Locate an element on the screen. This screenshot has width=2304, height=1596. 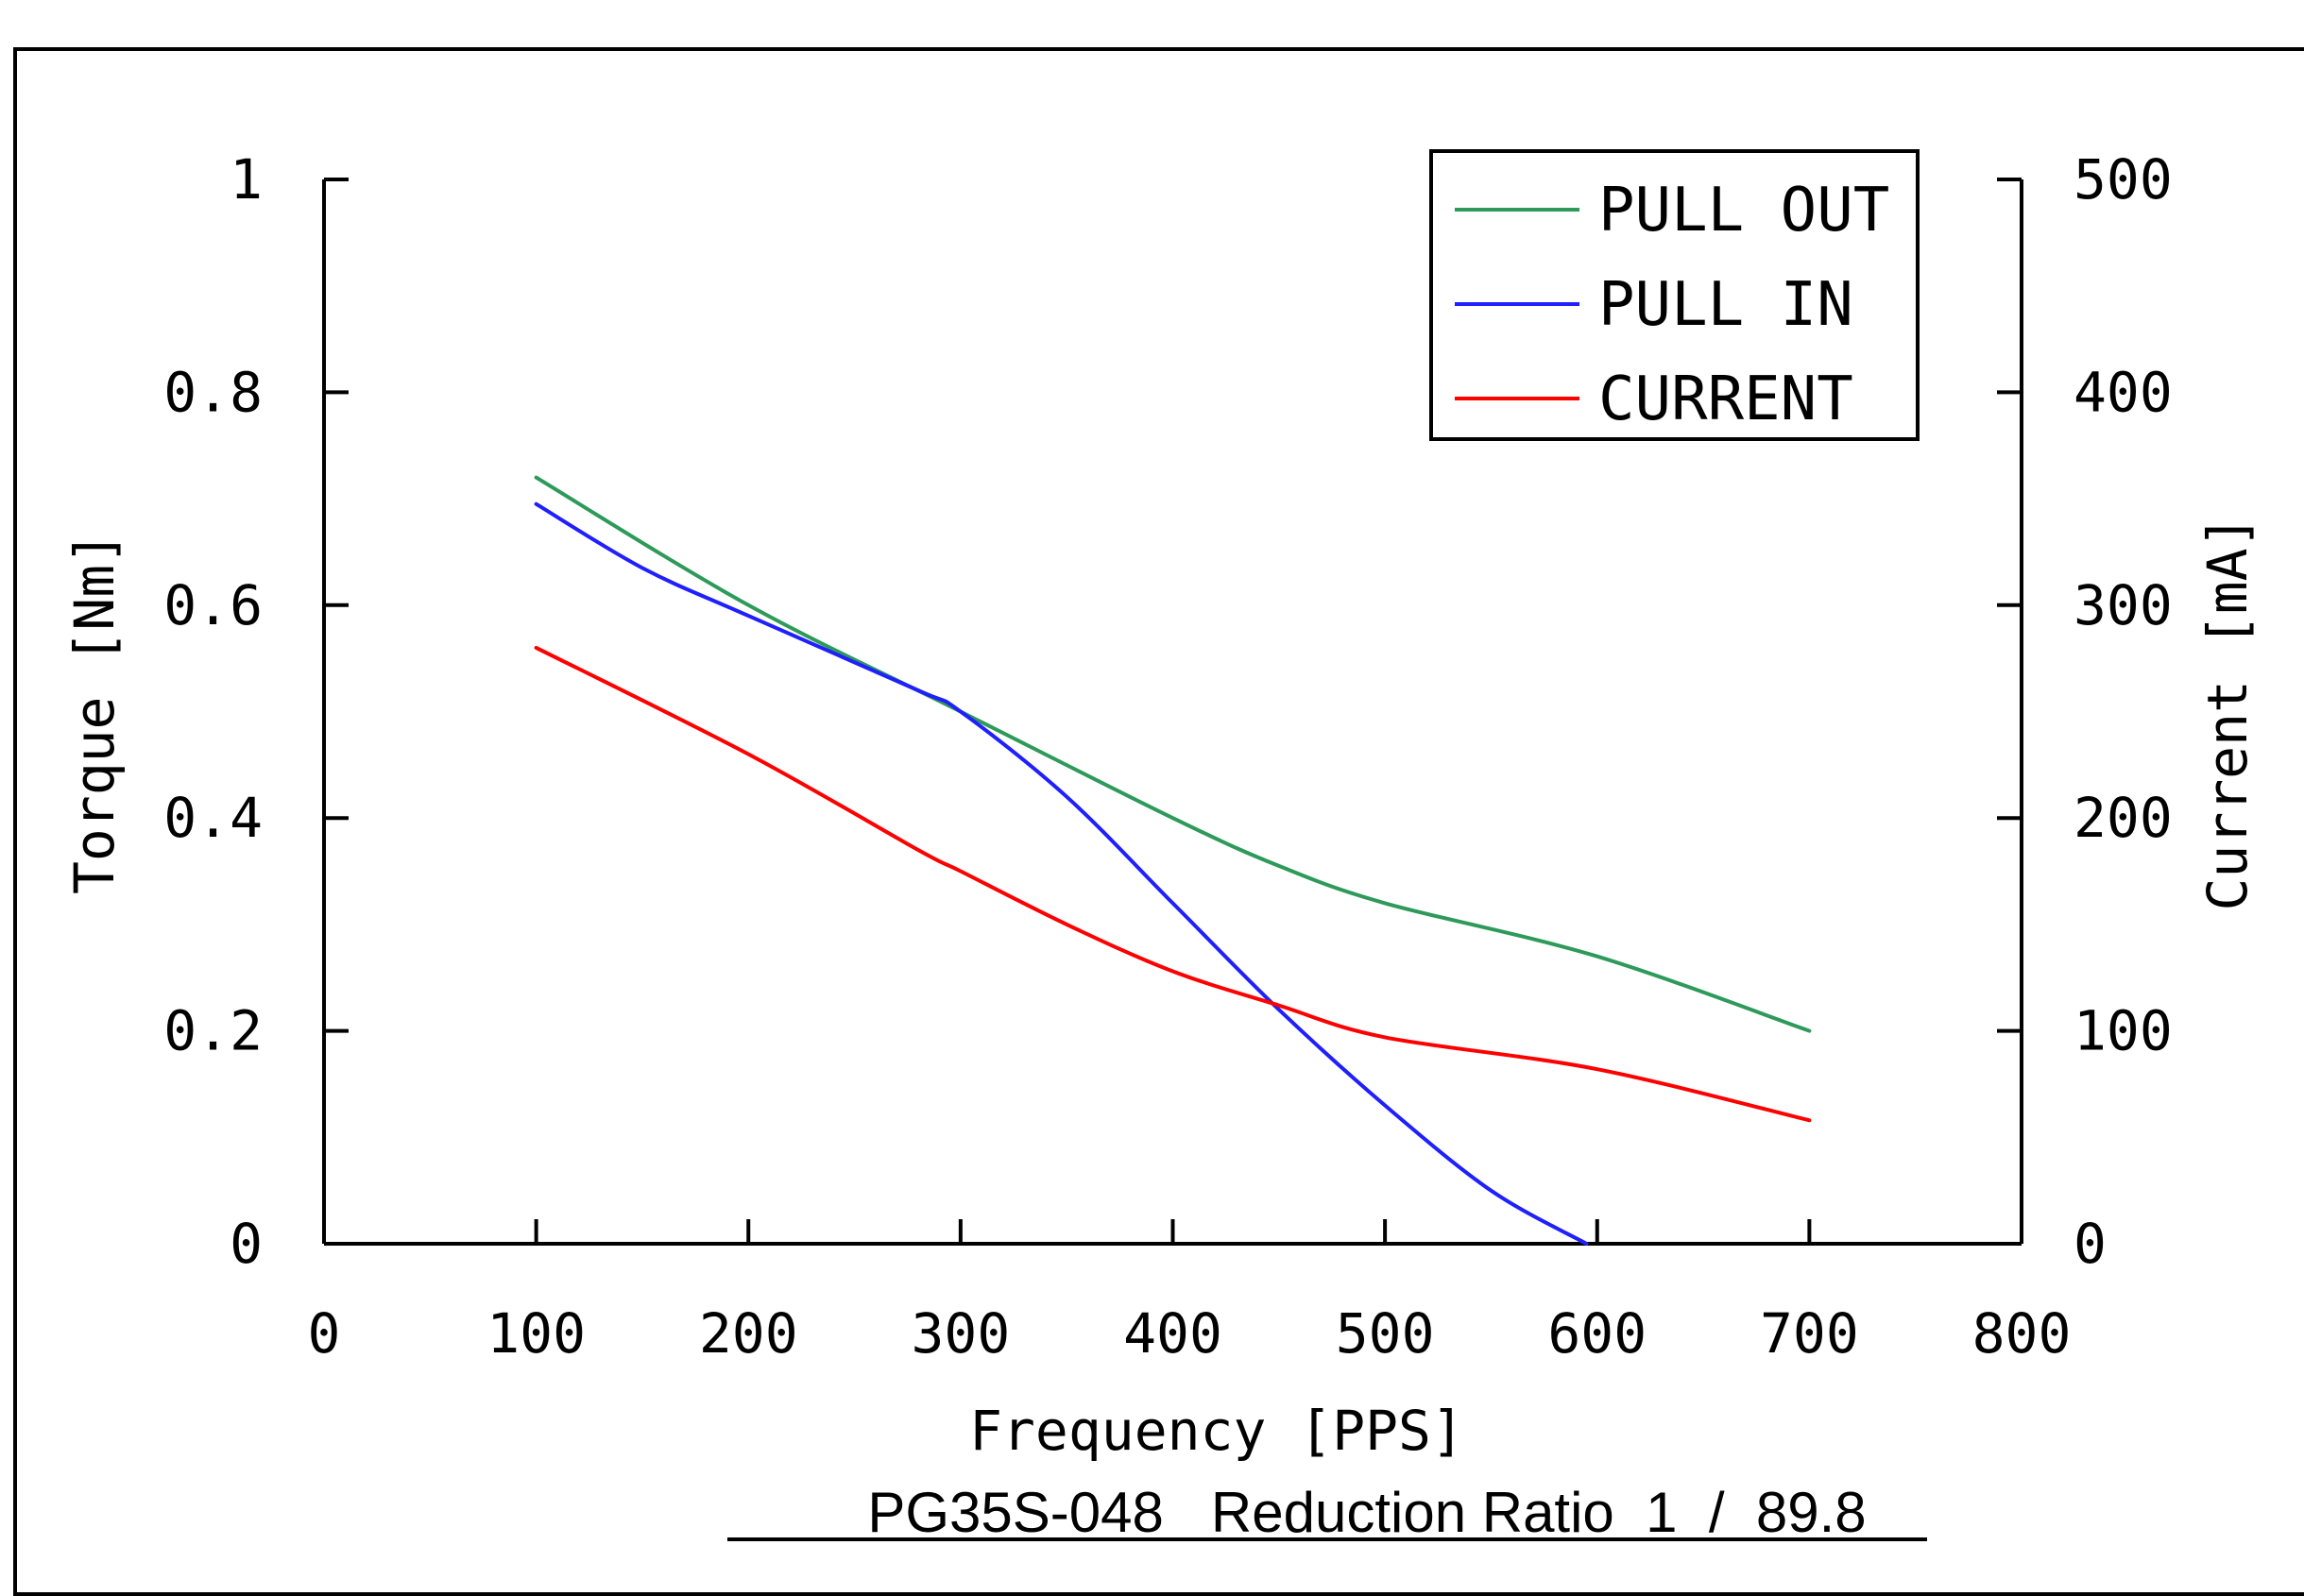
y-right-tick-label: 500 is located at coordinates (2123, 179).